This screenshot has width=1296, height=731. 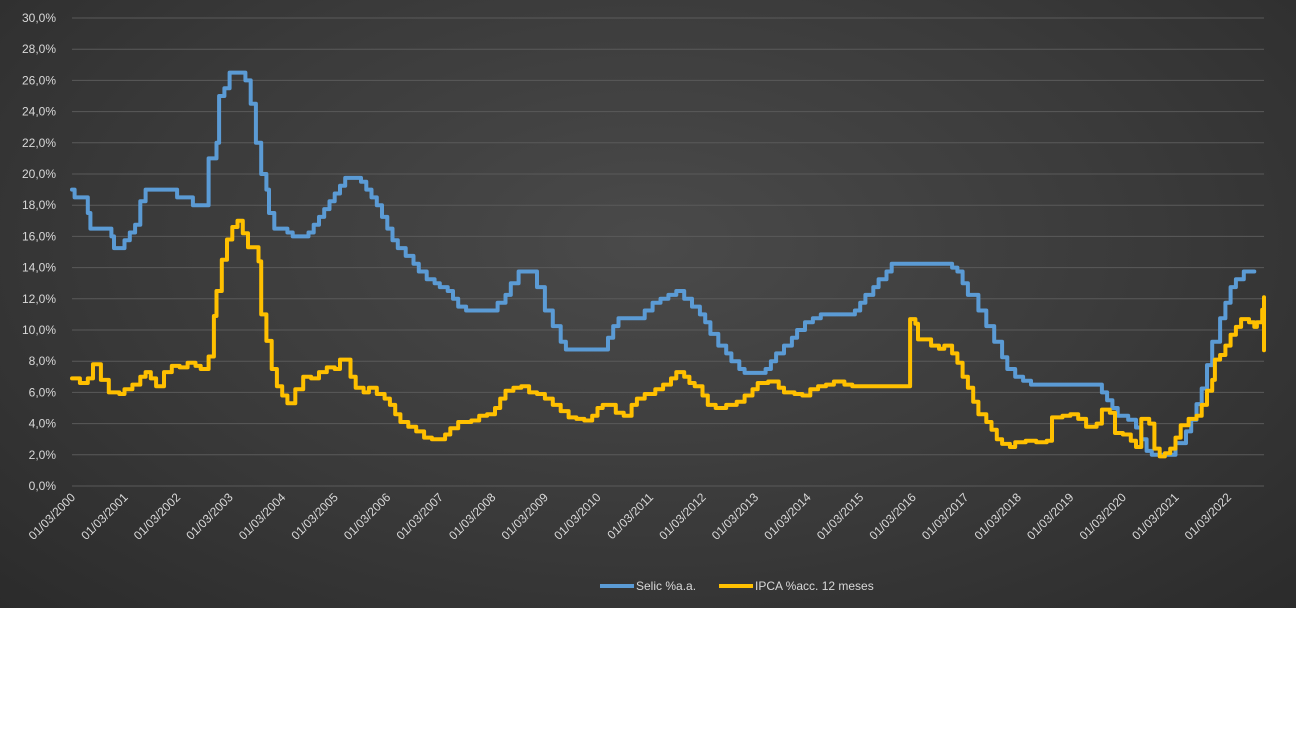 I want to click on y-tick-label: 26,0%, so click(x=39, y=80).